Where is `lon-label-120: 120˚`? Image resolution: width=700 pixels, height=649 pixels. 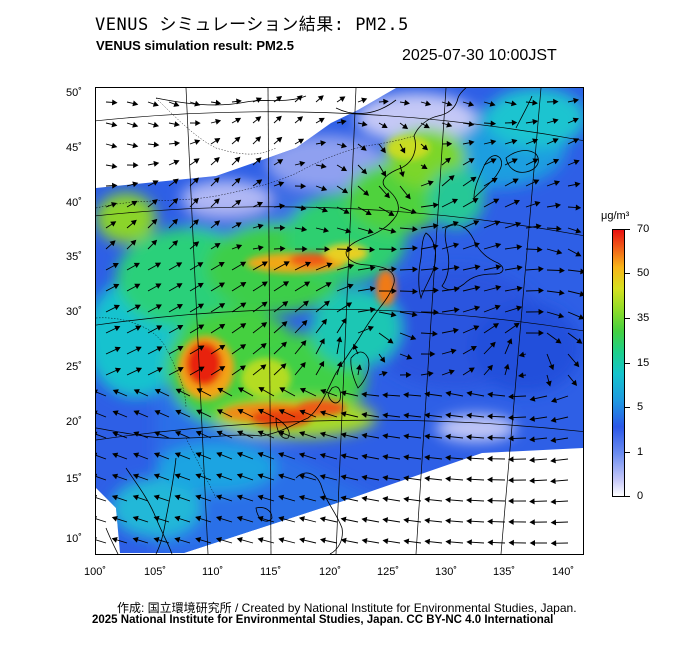 lon-label-120: 120˚ is located at coordinates (330, 572).